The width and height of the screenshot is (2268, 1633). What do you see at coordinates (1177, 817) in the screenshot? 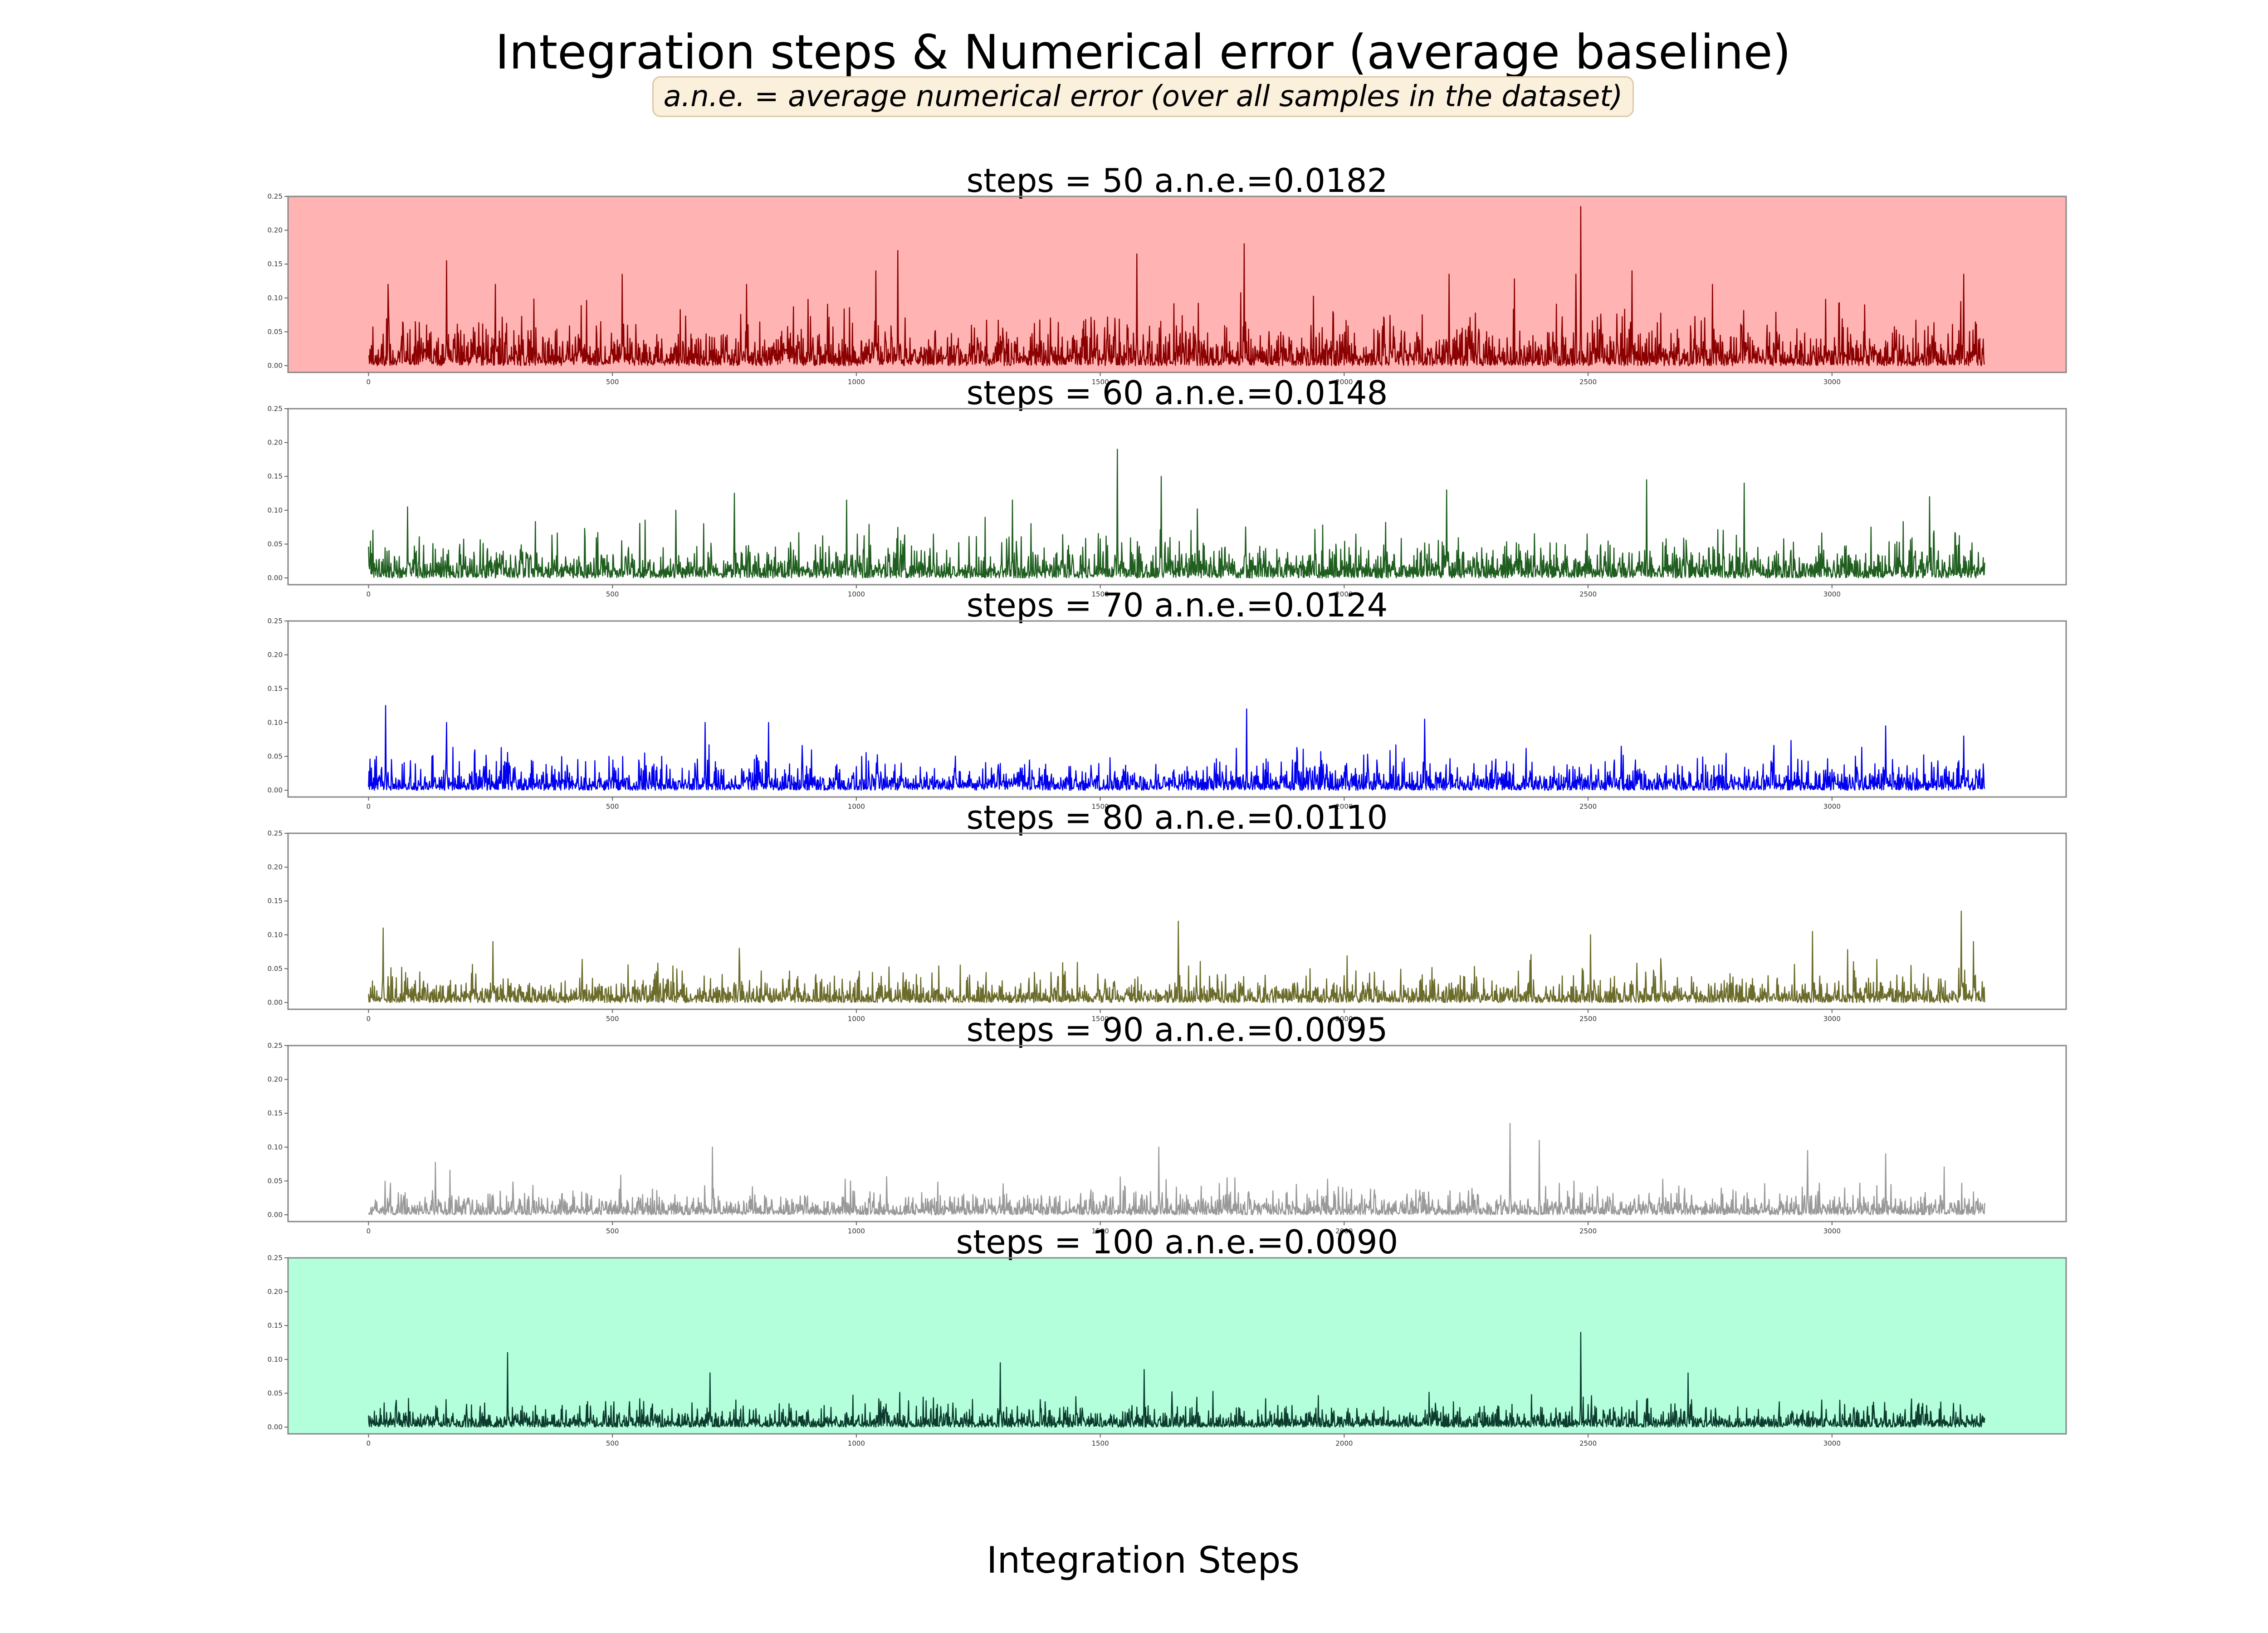
I see `subplot-title: steps = 80 a.n.e.=0.0110` at bounding box center [1177, 817].